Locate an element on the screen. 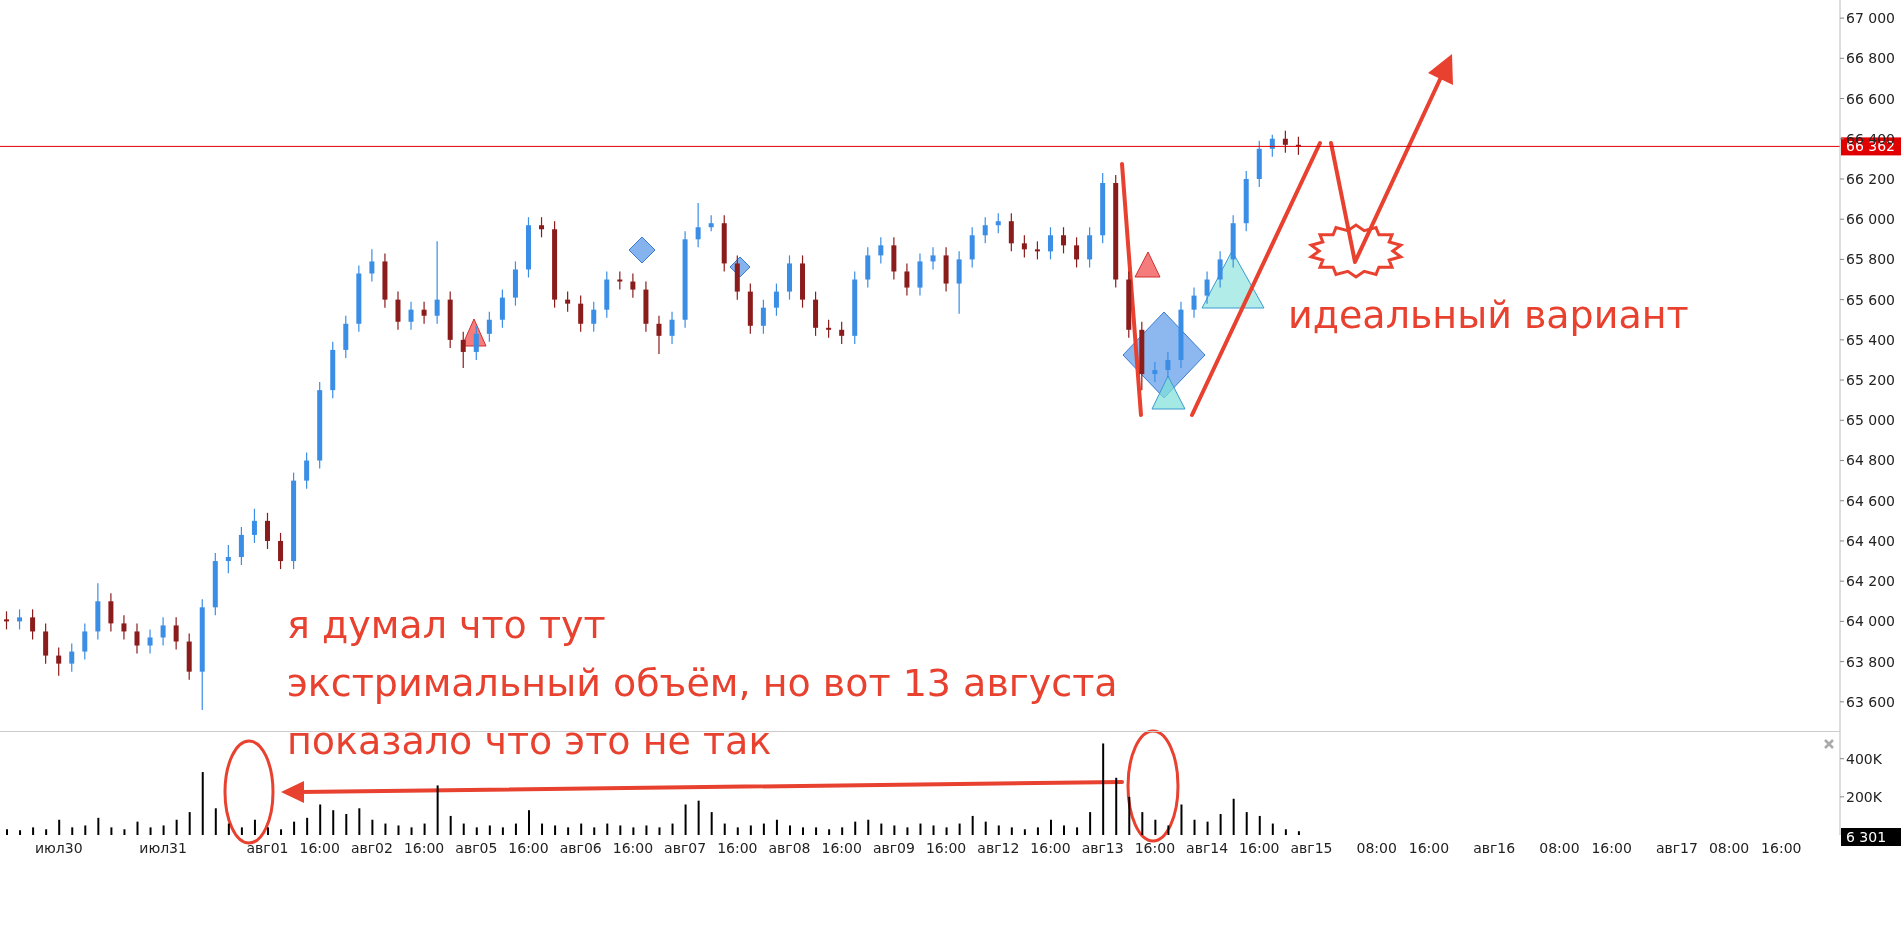 This screenshot has height=937, width=1902. y-tick-label: 65 800 is located at coordinates (1870, 259).